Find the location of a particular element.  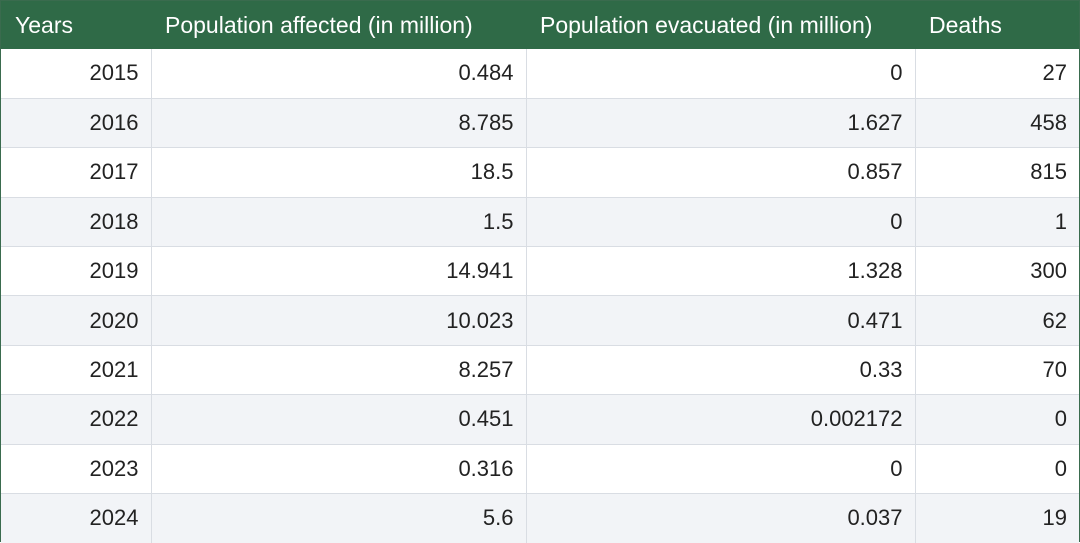

table-row: 2021 8.257 0.33 70 is located at coordinates (540, 370).